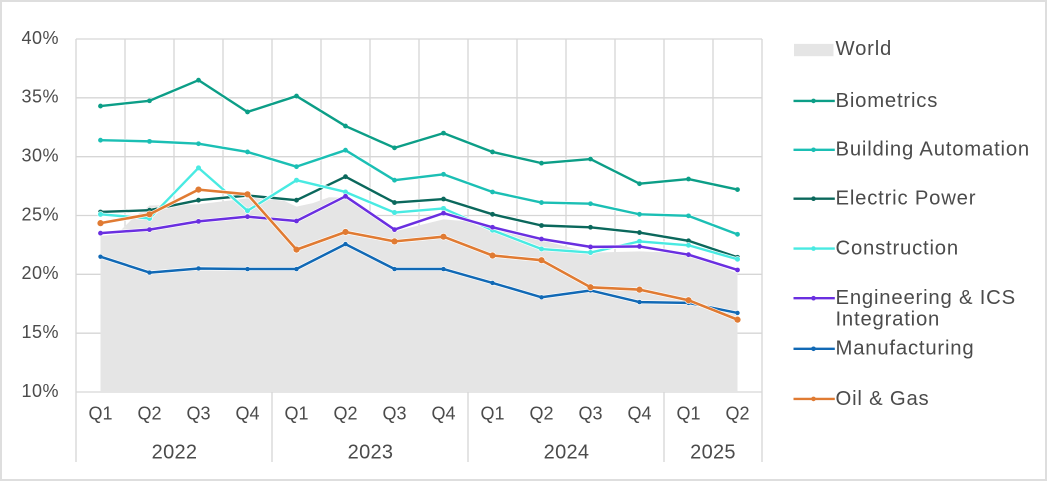 Image resolution: width=1047 pixels, height=481 pixels. What do you see at coordinates (567, 453) in the screenshot?
I see `svg-text: 2024` at bounding box center [567, 453].